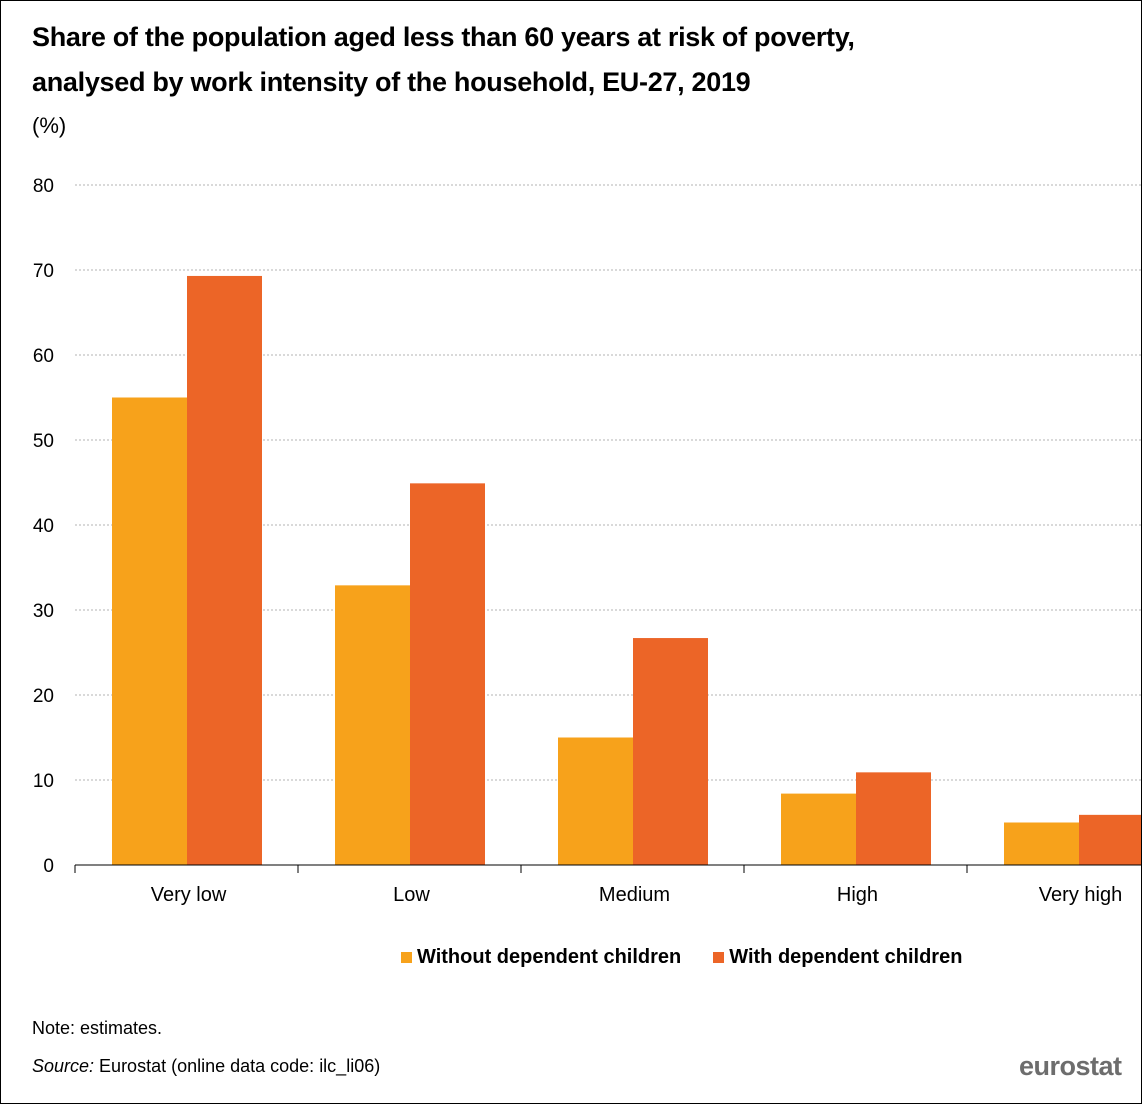  Describe the element at coordinates (846, 957) in the screenshot. I see `legend-label-with-children: With dependent children` at that location.